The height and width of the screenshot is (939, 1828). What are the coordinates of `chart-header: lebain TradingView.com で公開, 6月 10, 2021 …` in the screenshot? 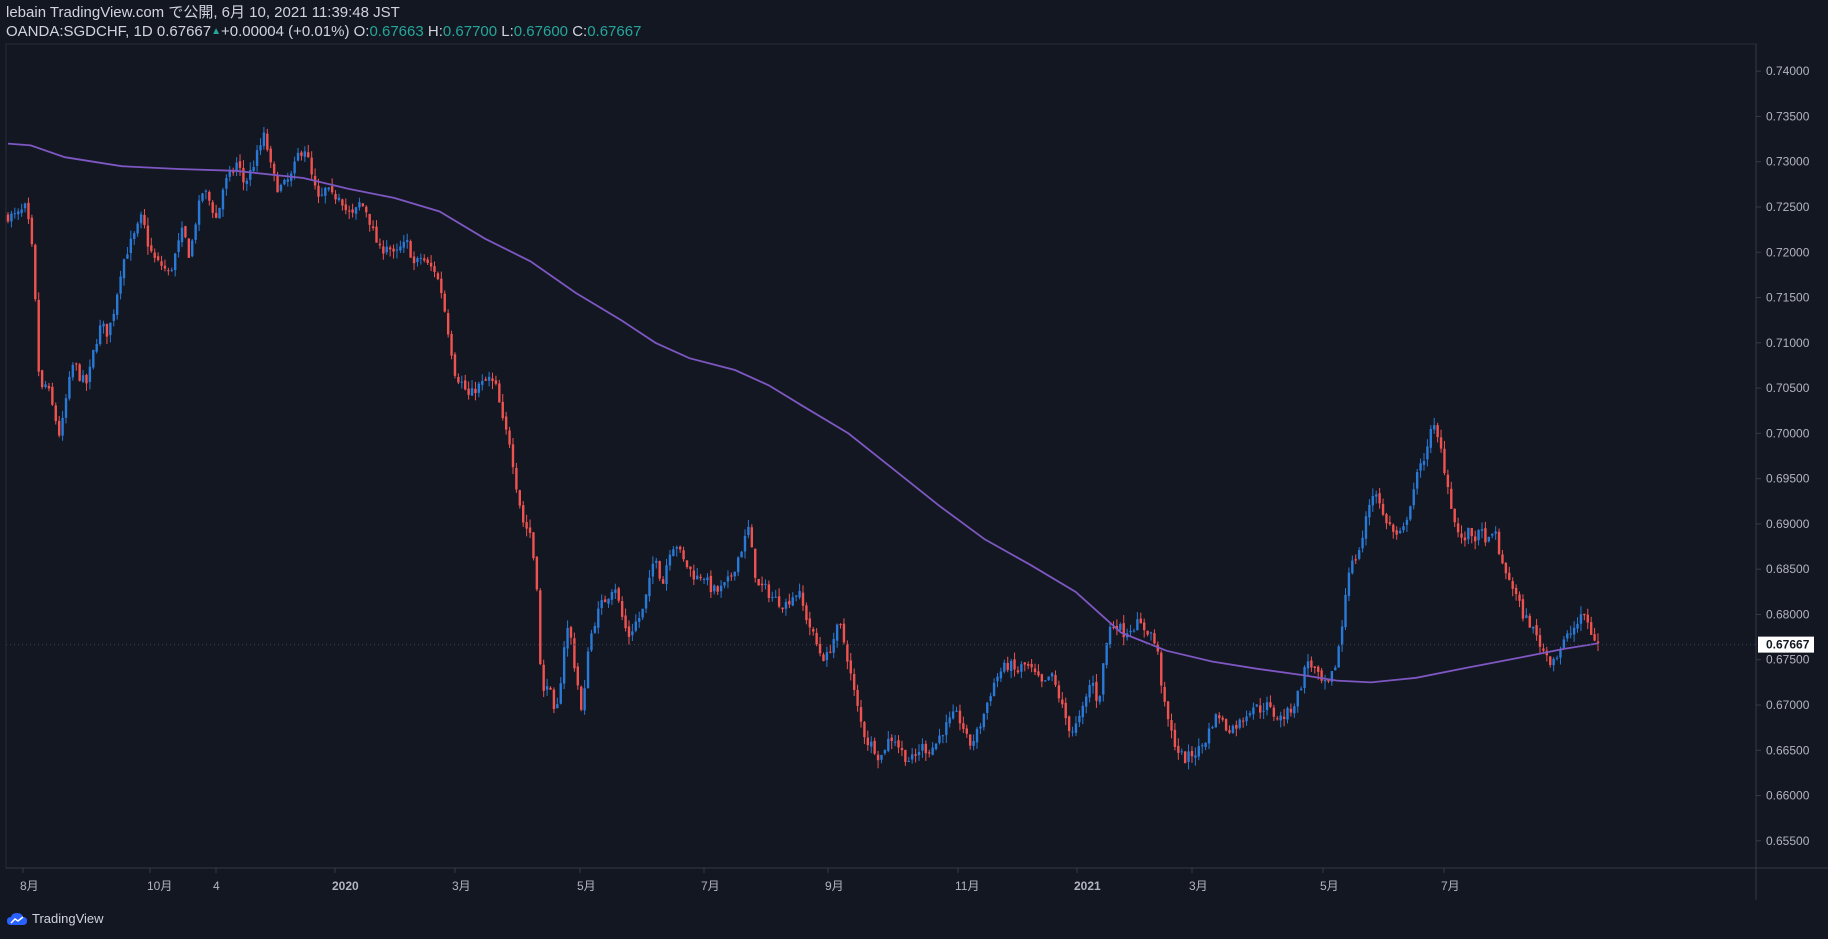 It's located at (323, 22).